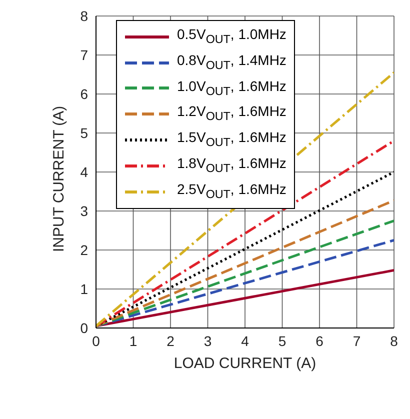  What do you see at coordinates (231, 191) in the screenshot?
I see `legend-label: 2.5V$_{OUT}$, 1.6MHz` at bounding box center [231, 191].